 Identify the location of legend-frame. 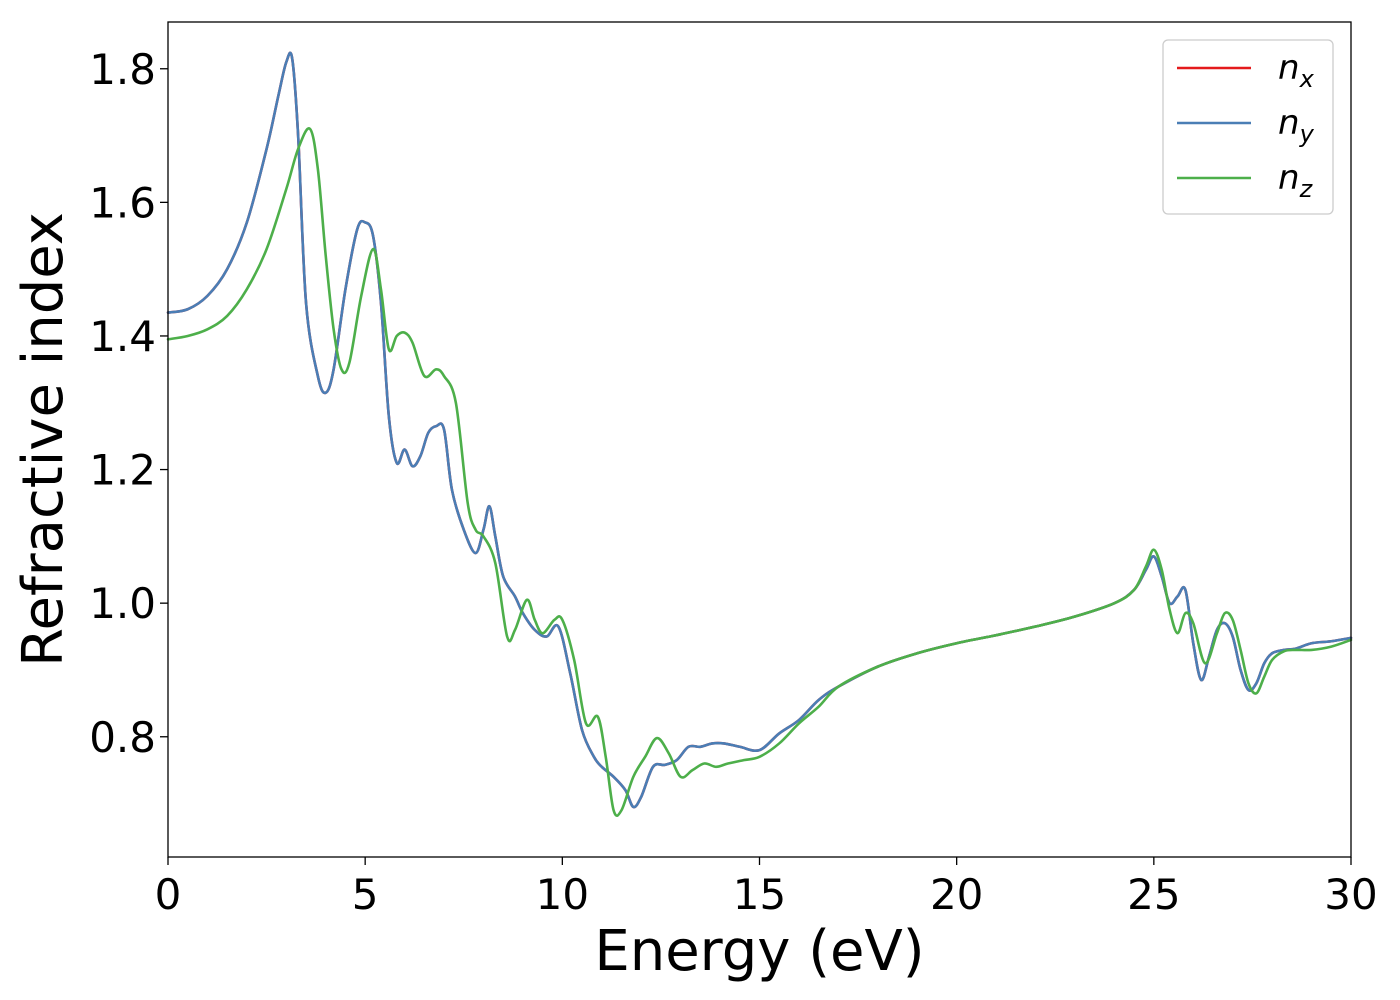
(1248, 127).